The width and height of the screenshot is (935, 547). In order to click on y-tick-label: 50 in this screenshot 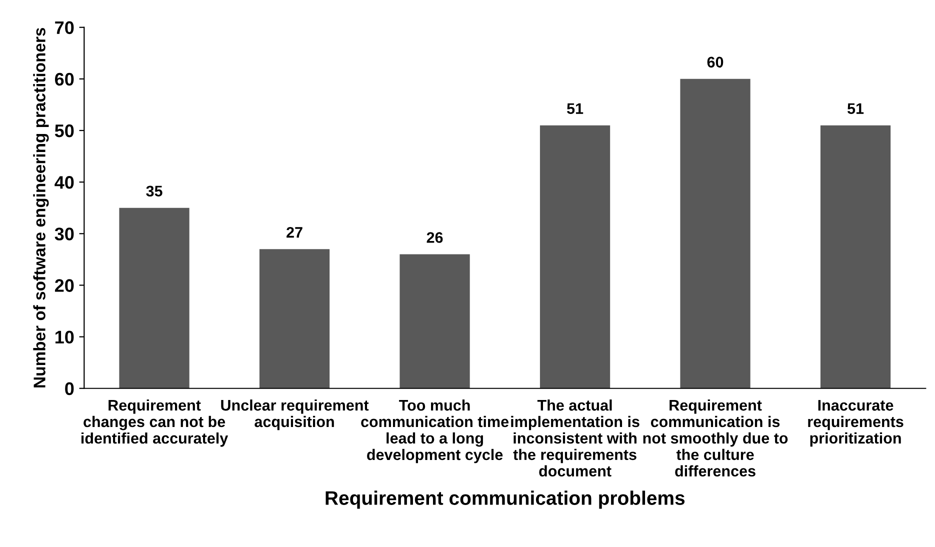, I will do `click(64, 131)`.